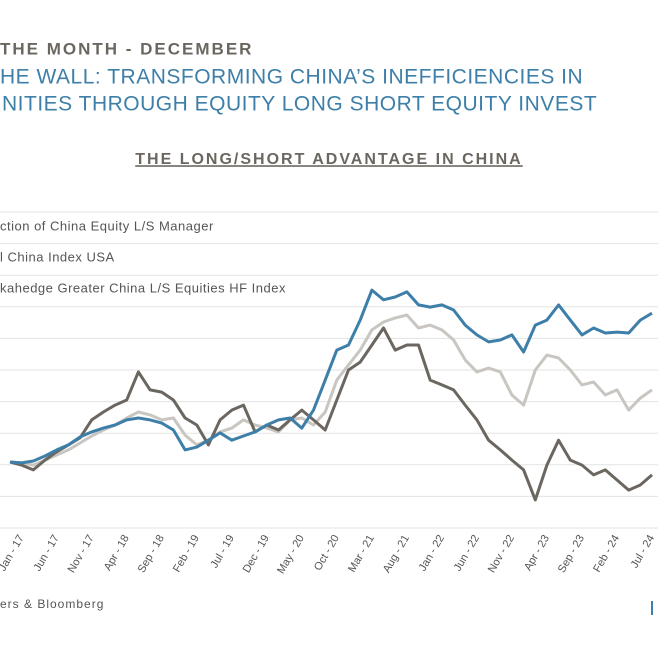  What do you see at coordinates (186, 553) in the screenshot?
I see `x-tick-label: Feb - 19` at bounding box center [186, 553].